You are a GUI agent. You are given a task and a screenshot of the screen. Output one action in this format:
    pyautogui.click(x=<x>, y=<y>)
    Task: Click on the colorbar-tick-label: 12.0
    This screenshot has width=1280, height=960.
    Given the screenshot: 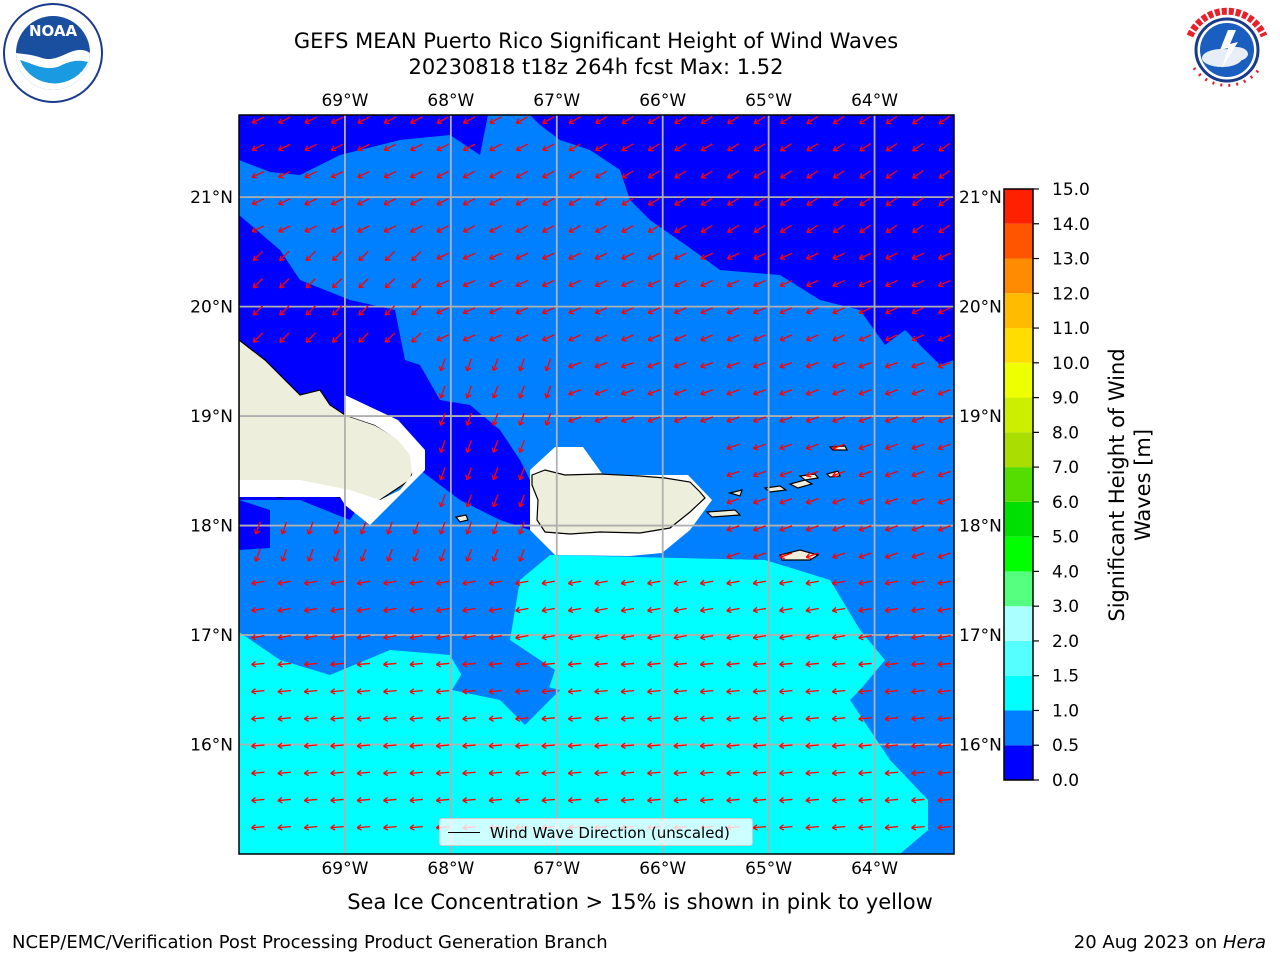 What is the action you would take?
    pyautogui.click(x=1071, y=294)
    